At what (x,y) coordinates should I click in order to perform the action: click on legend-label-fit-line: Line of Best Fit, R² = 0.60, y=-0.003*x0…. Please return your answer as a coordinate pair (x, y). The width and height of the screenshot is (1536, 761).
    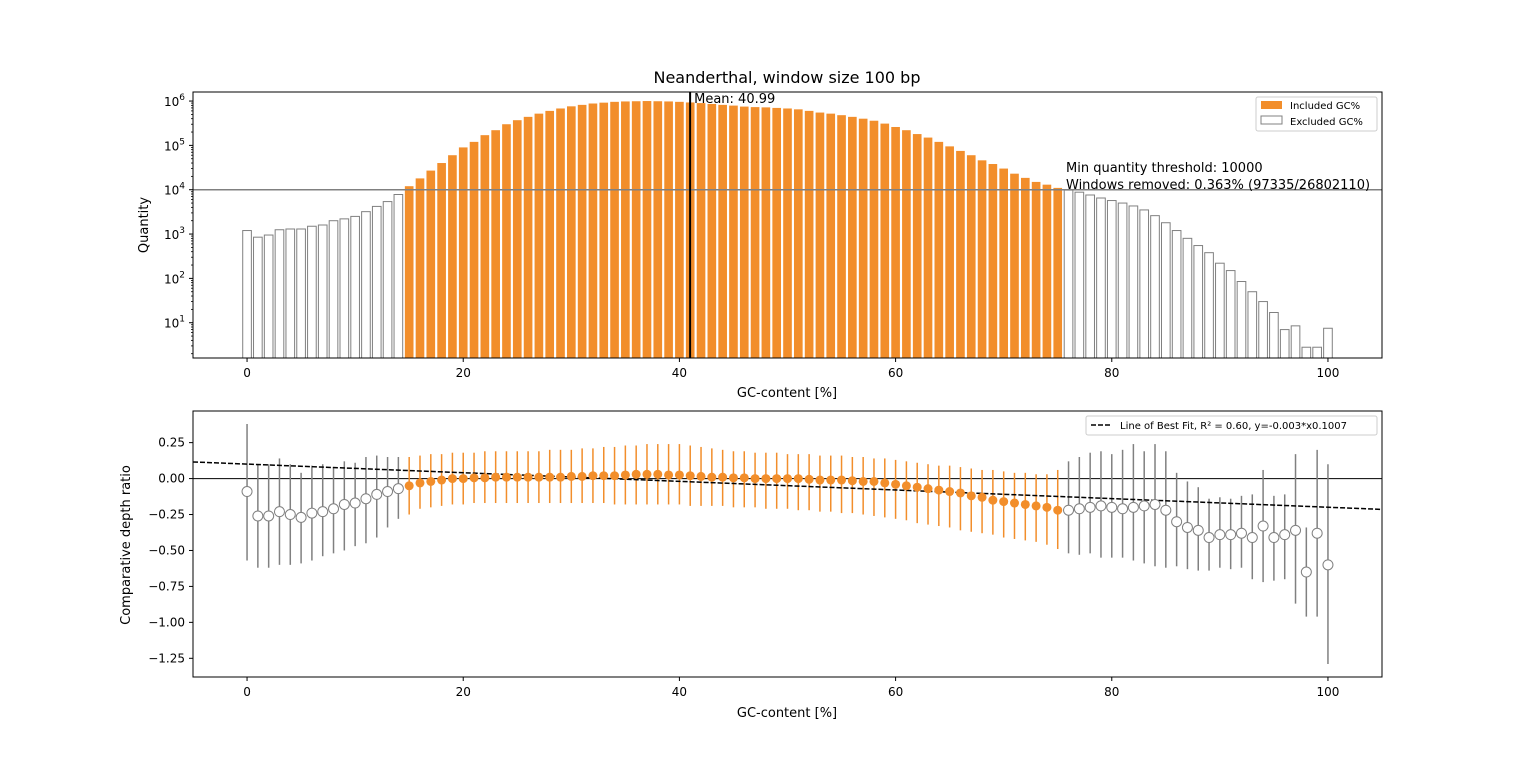
    Looking at the image, I should click on (1233, 426).